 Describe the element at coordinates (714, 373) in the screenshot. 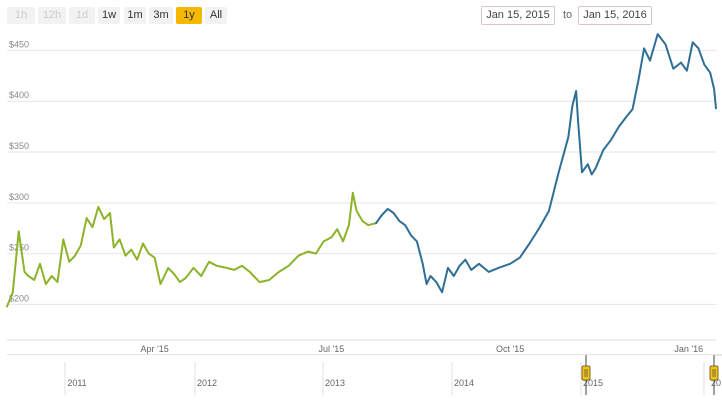

I see `navigator-right-handle` at that location.